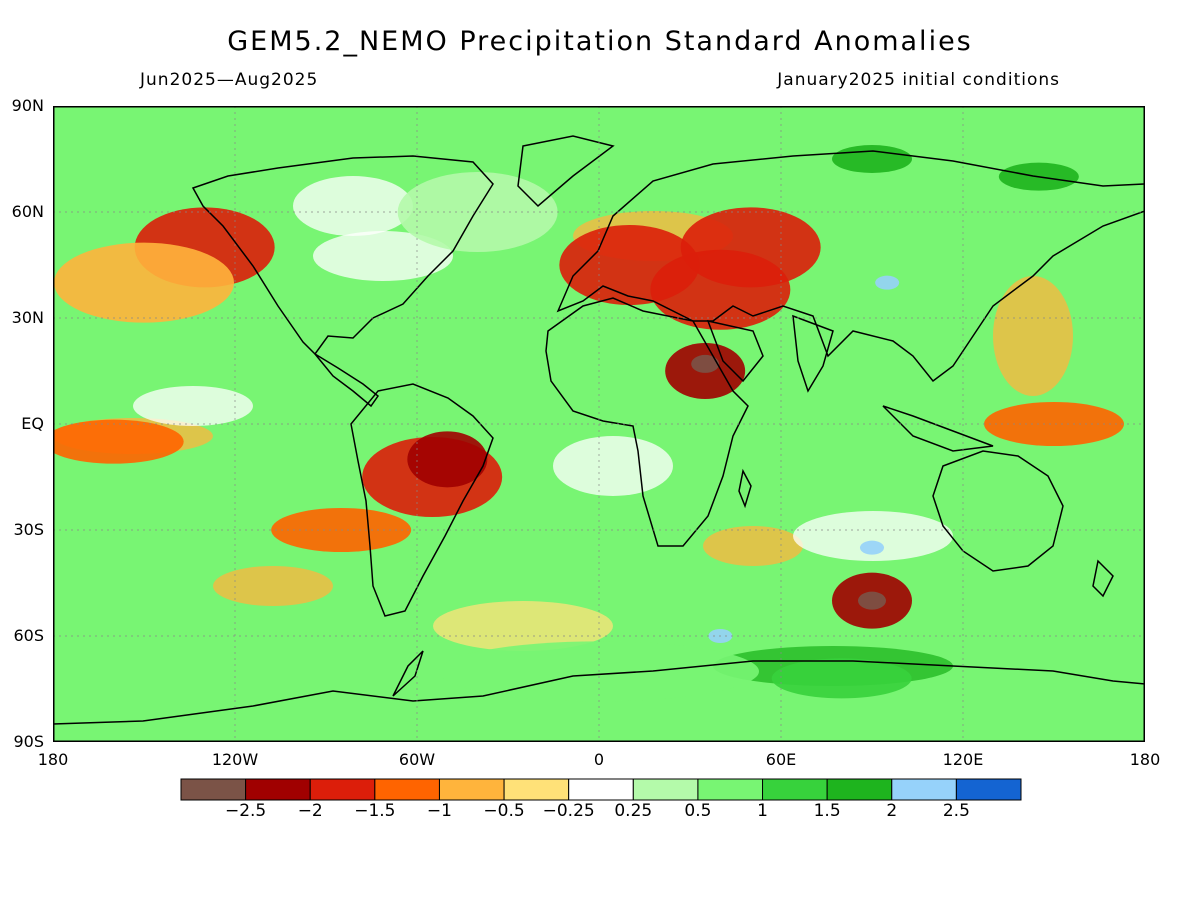 The height and width of the screenshot is (900, 1200). I want to click on latitude-tick-label: 60N, so click(27, 211).